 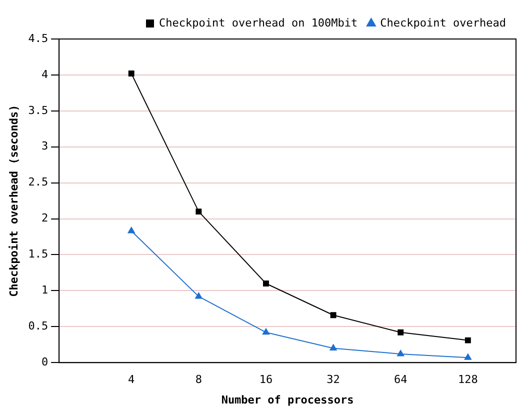 What do you see at coordinates (443, 23) in the screenshot?
I see `legend-label: Checkpoint overhead` at bounding box center [443, 23].